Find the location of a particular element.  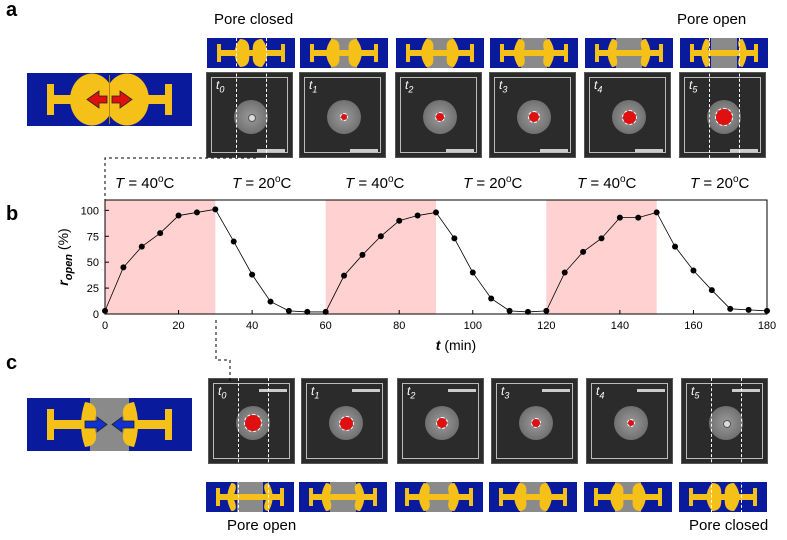

large-device-open-svg is located at coordinates (109, 424).